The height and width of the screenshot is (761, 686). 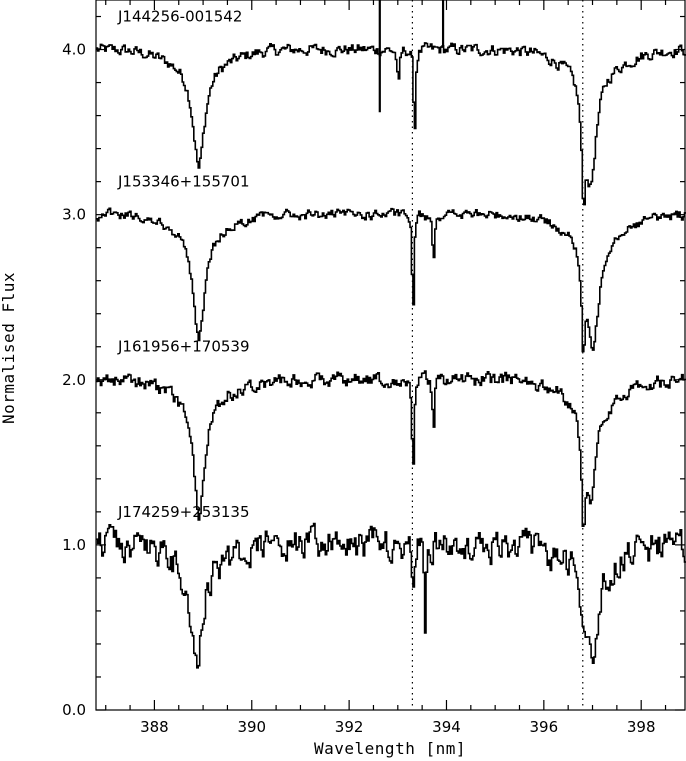 What do you see at coordinates (446, 727) in the screenshot?
I see `x-tick-label: 394` at bounding box center [446, 727].